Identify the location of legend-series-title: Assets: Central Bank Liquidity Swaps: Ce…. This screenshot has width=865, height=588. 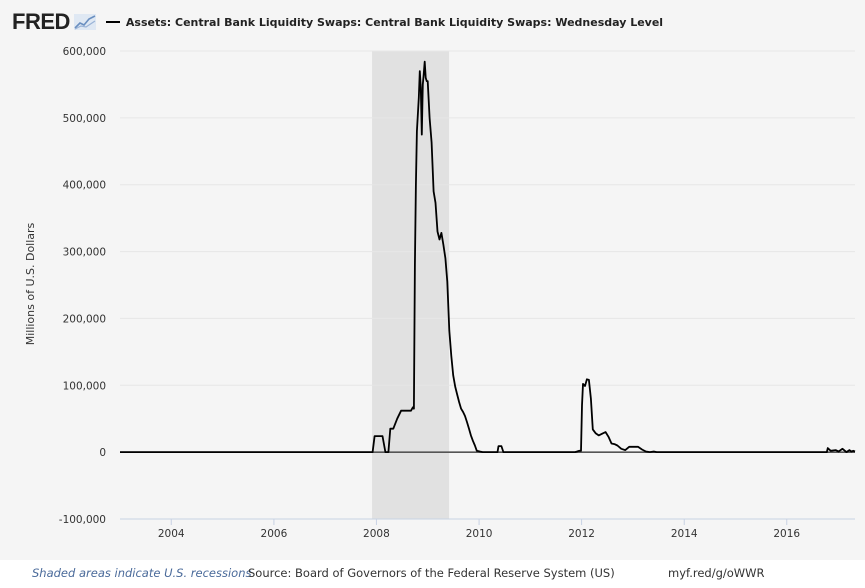
(394, 22).